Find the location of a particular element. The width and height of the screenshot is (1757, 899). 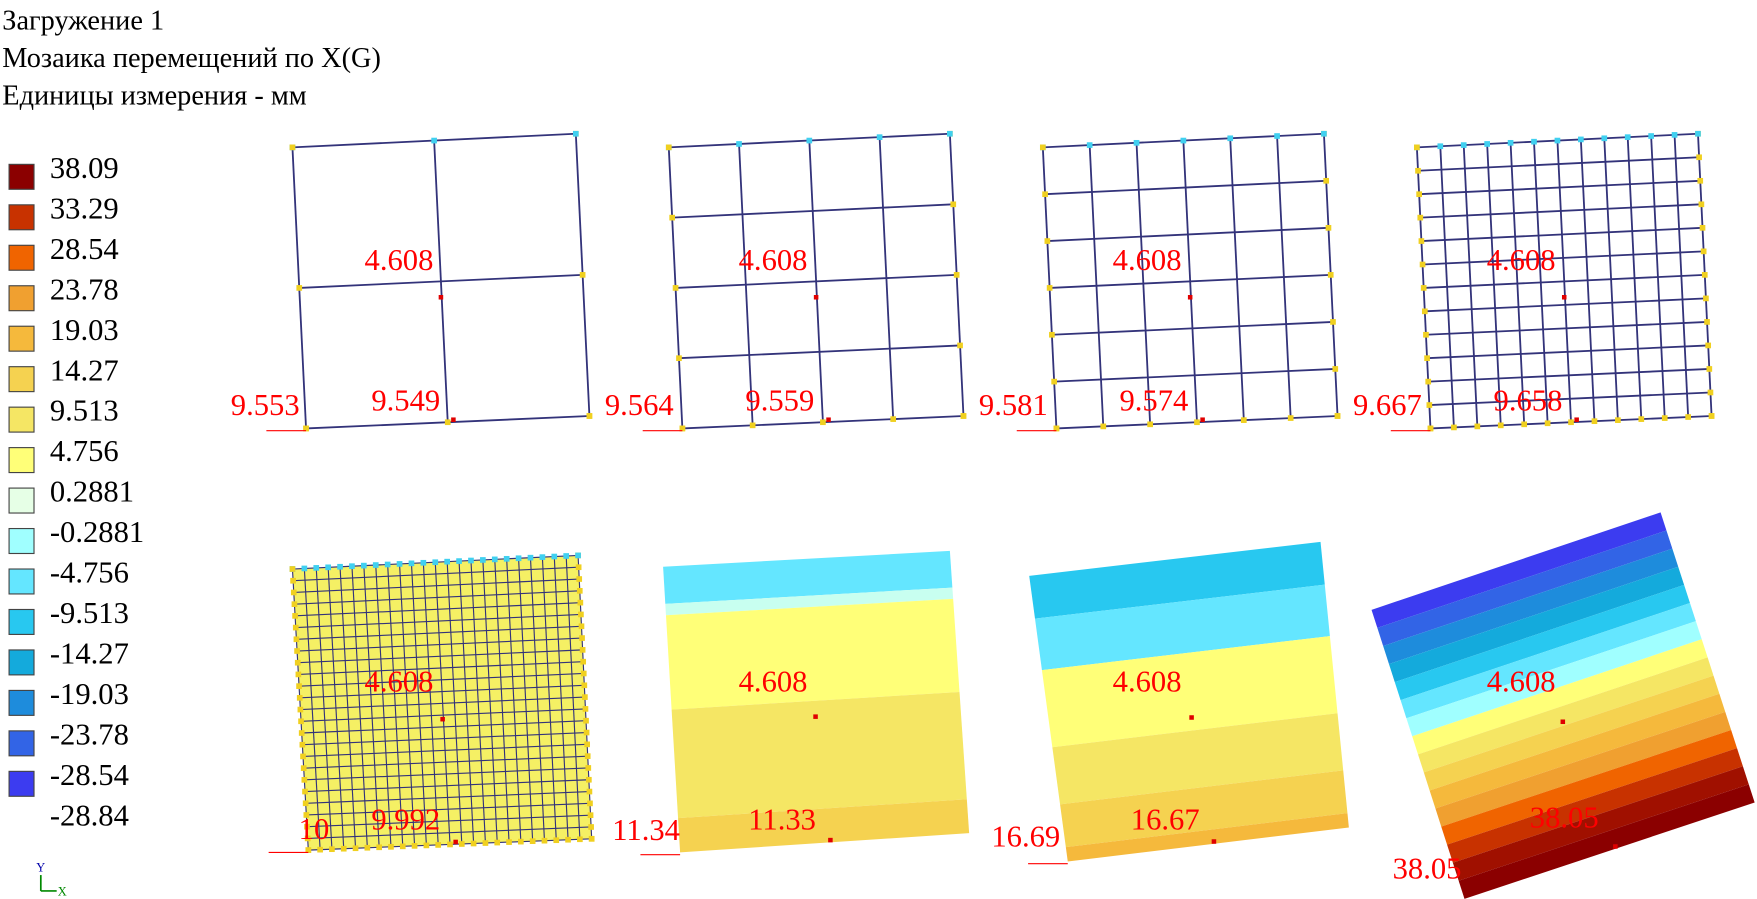

panel: 4.608 16.69 16.67 is located at coordinates (1170, 703).